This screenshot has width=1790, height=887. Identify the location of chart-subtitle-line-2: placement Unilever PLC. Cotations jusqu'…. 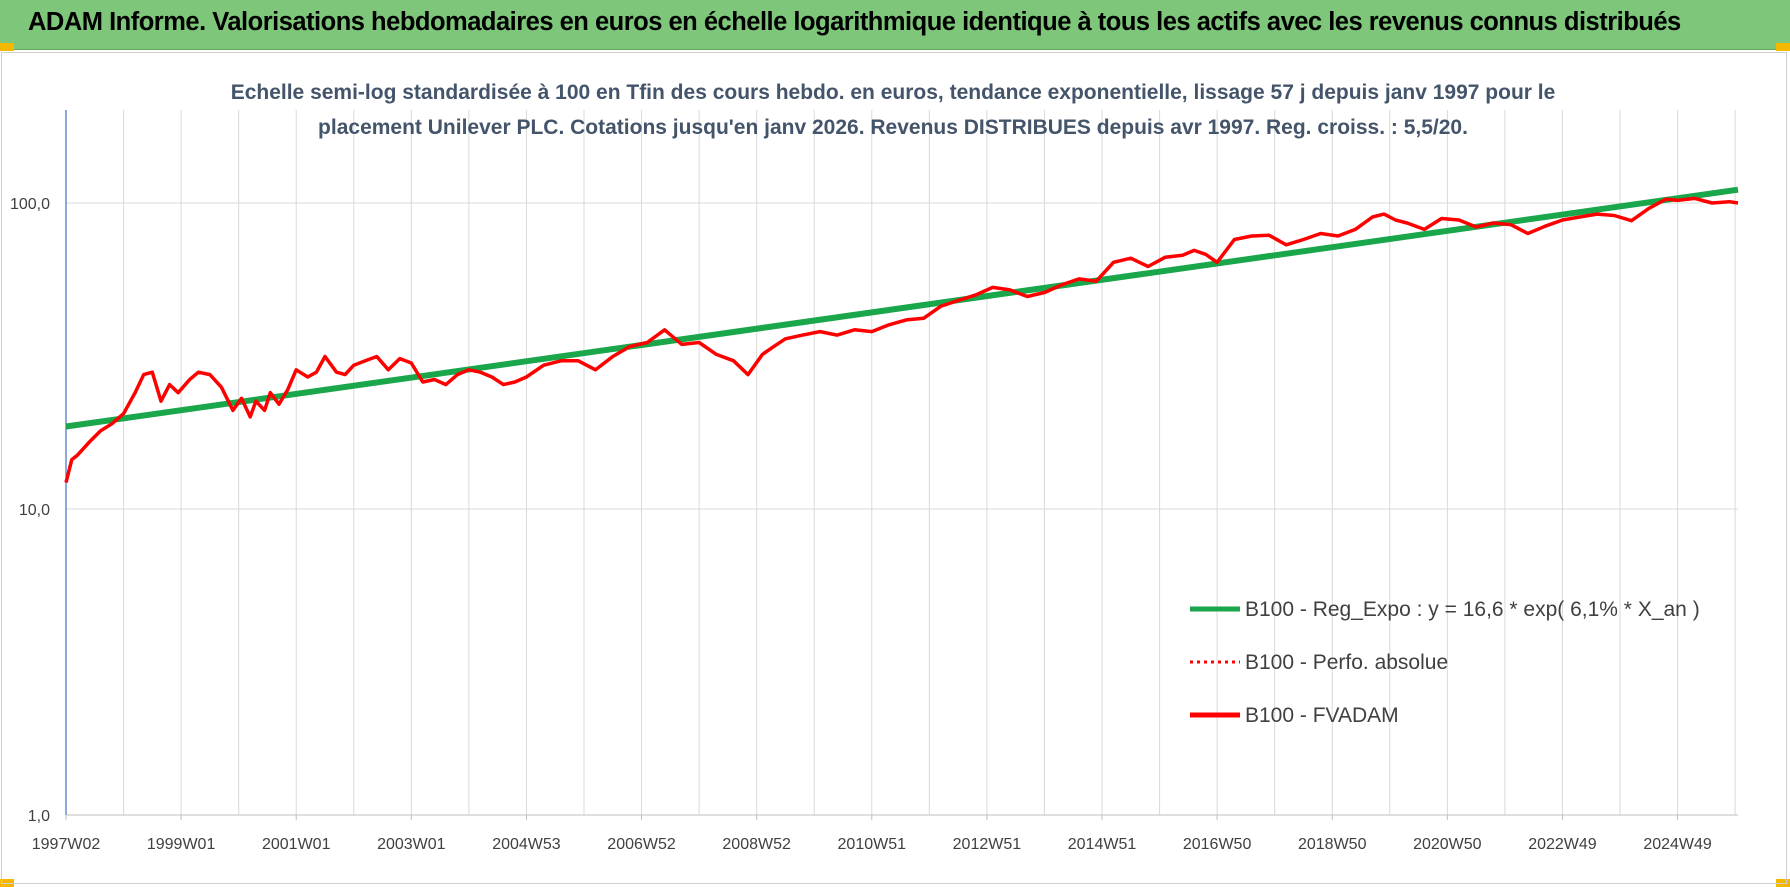
(893, 127).